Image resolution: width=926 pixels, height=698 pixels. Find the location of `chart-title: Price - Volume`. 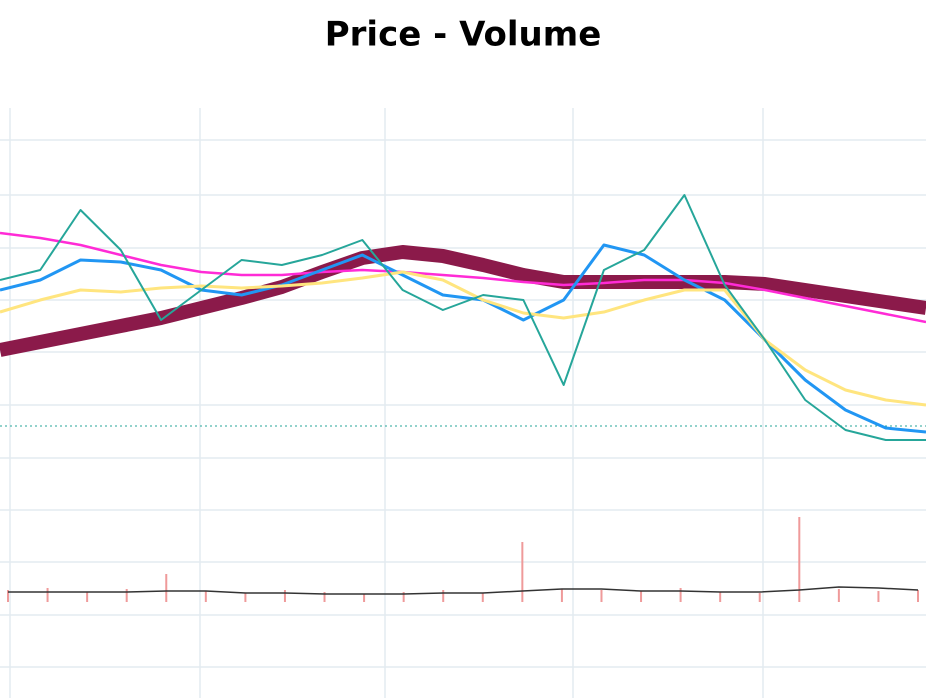

chart-title: Price - Volume is located at coordinates (463, 35).